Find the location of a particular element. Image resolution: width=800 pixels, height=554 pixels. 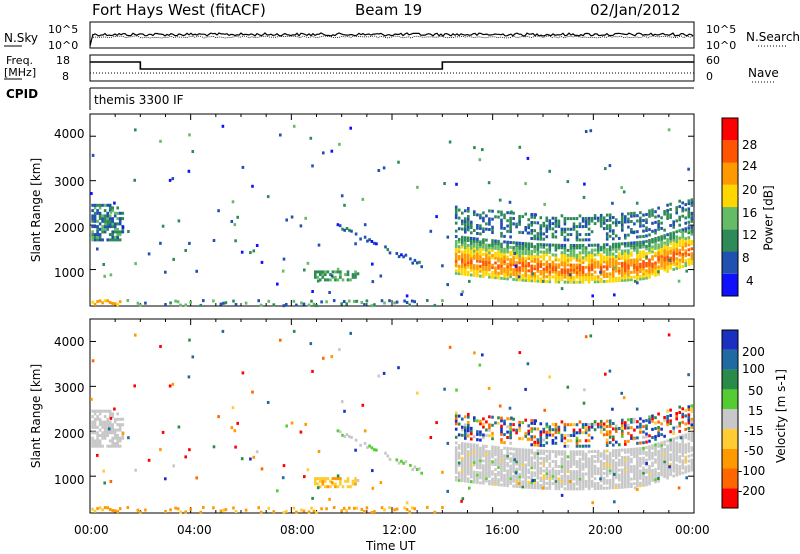

power-colorbar-swatch is located at coordinates (730, 240).